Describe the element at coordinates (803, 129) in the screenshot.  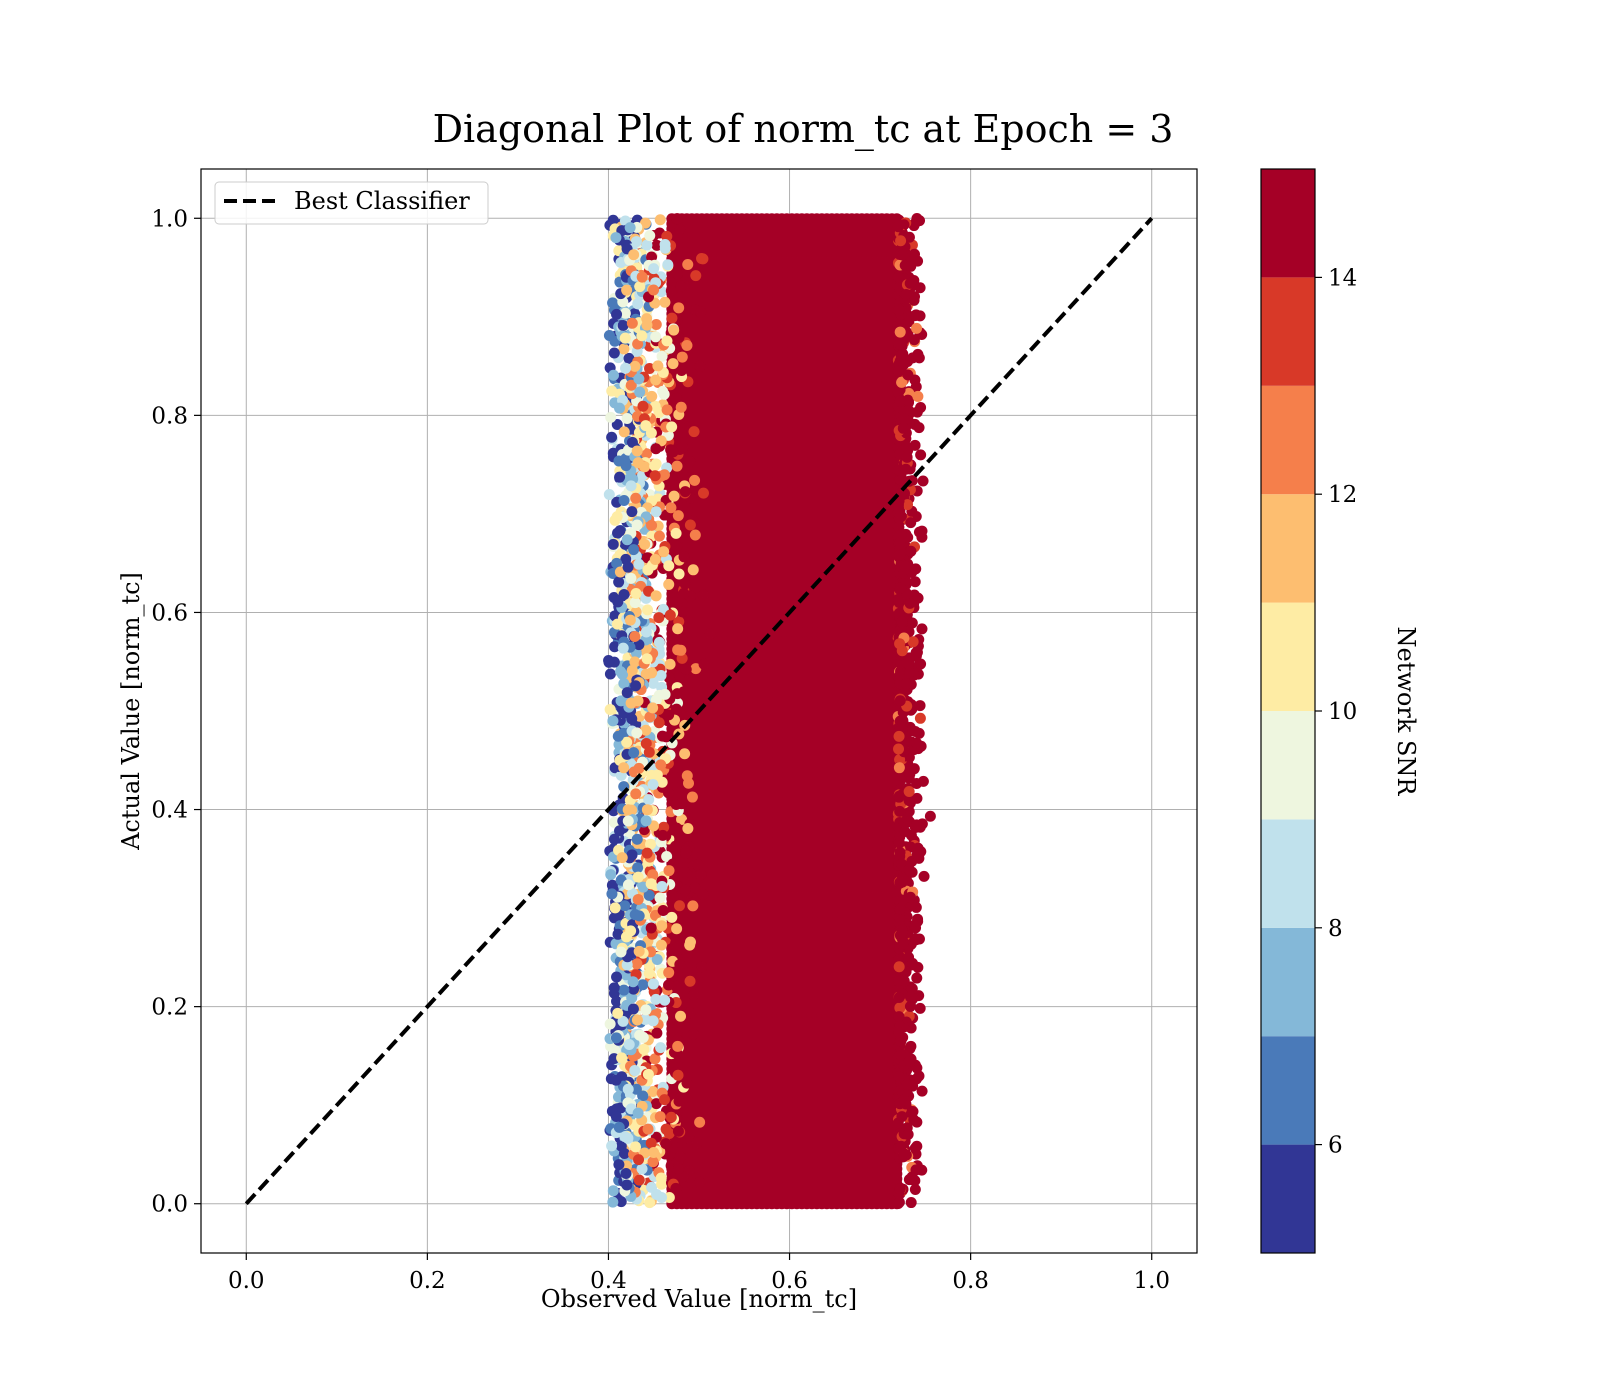
I see `chart-title: Diagonal Plot of norm_tc at Epoch = 3` at that location.